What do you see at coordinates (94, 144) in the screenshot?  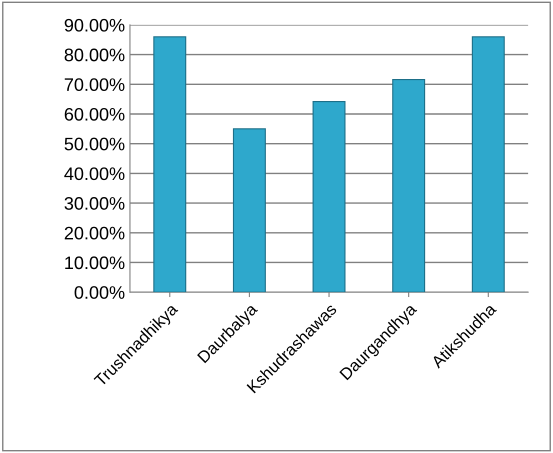 I see `y-tick-label: 50.00%` at bounding box center [94, 144].